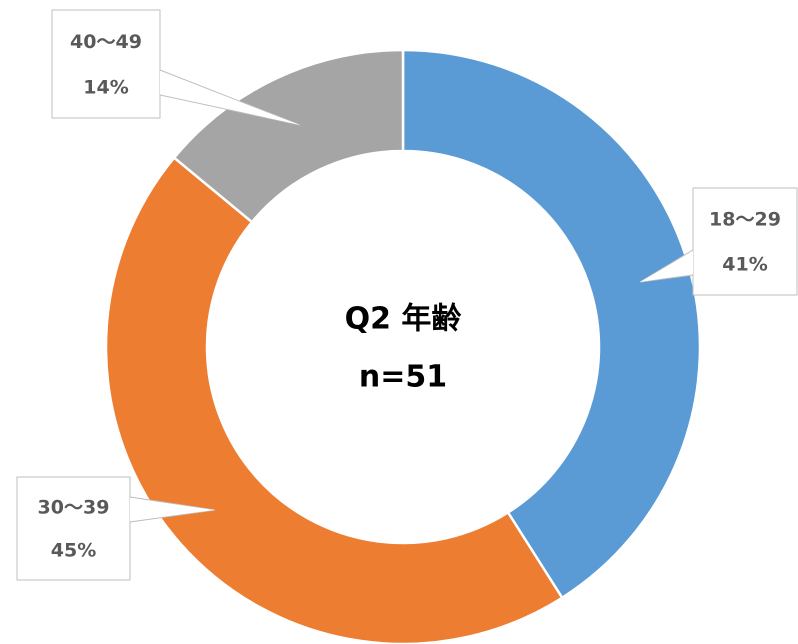 This screenshot has width=798, height=644. I want to click on value-label: 41%, so click(744, 265).